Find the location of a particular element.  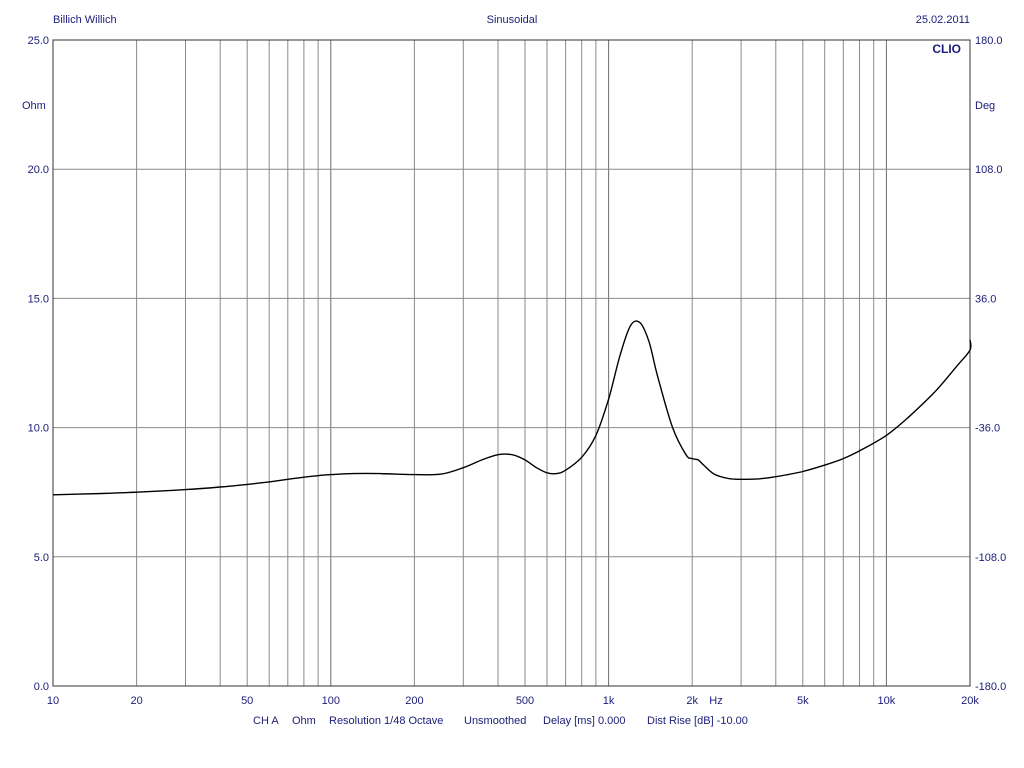

header-date: 25.02.2011 is located at coordinates (943, 20).